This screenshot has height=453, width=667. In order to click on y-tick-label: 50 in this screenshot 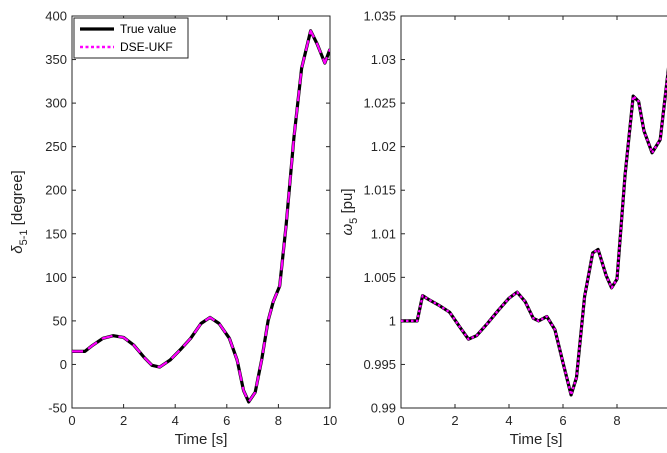, I will do `click(60, 320)`.